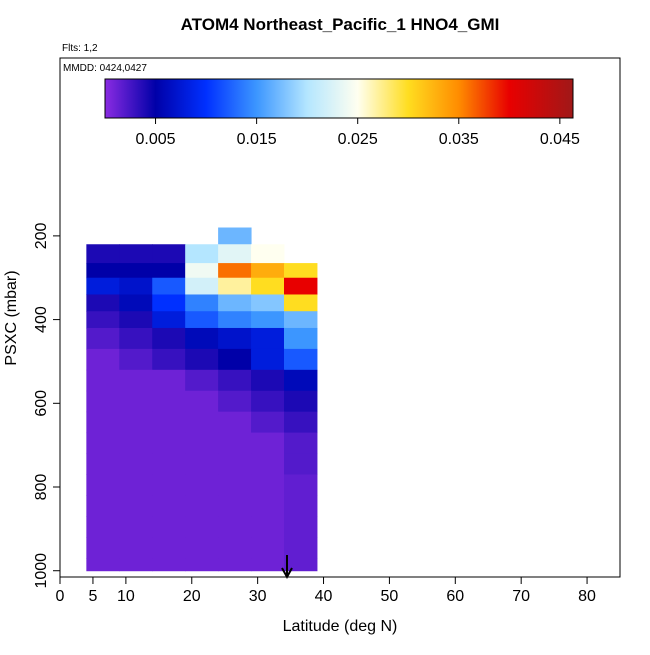  What do you see at coordinates (339, 98) in the screenshot?
I see `colorbar` at bounding box center [339, 98].